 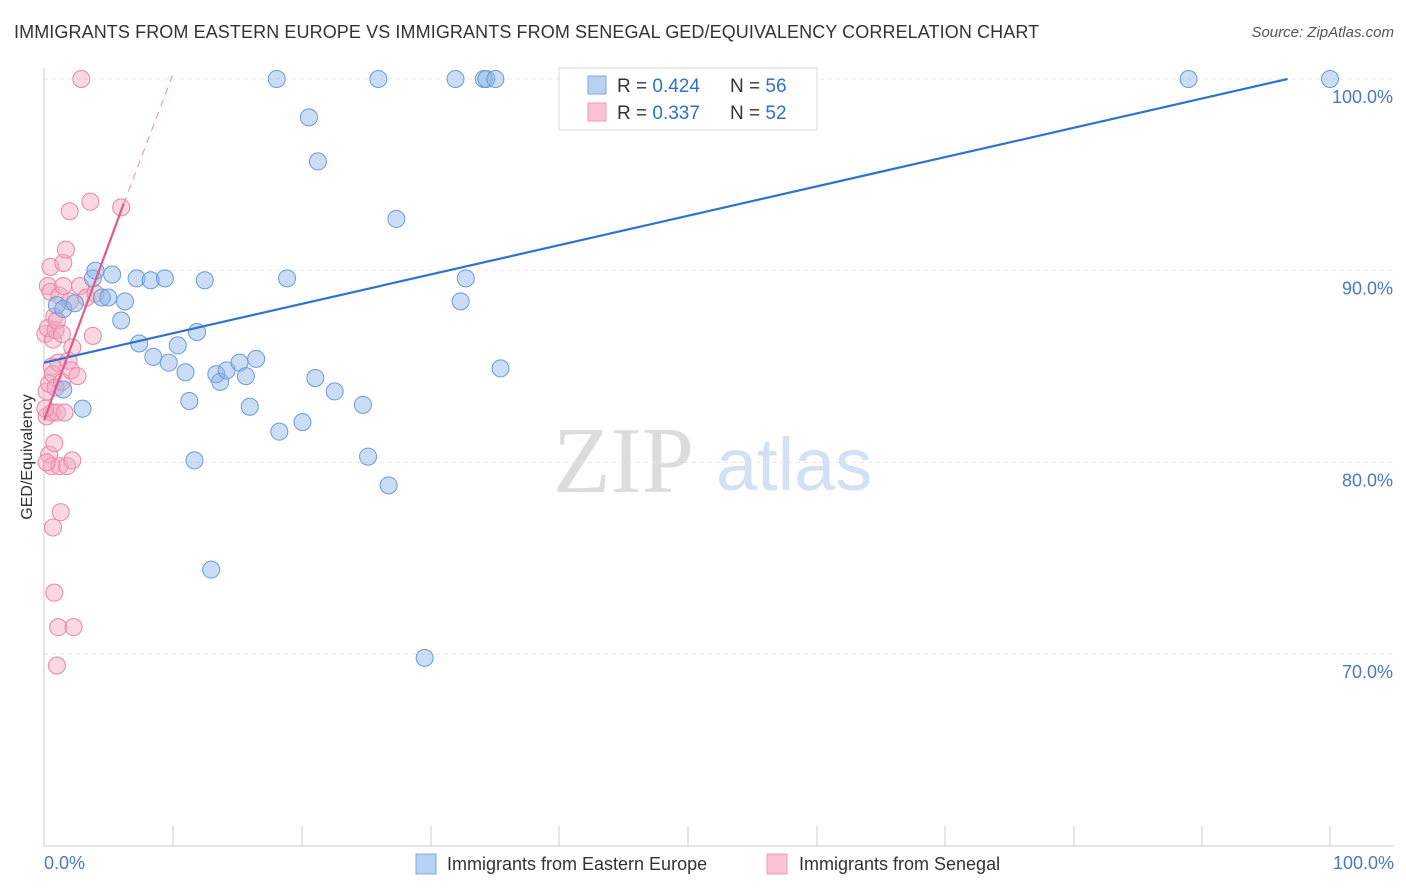 I want to click on y-tick-label: 80.0%, so click(x=1367, y=480).